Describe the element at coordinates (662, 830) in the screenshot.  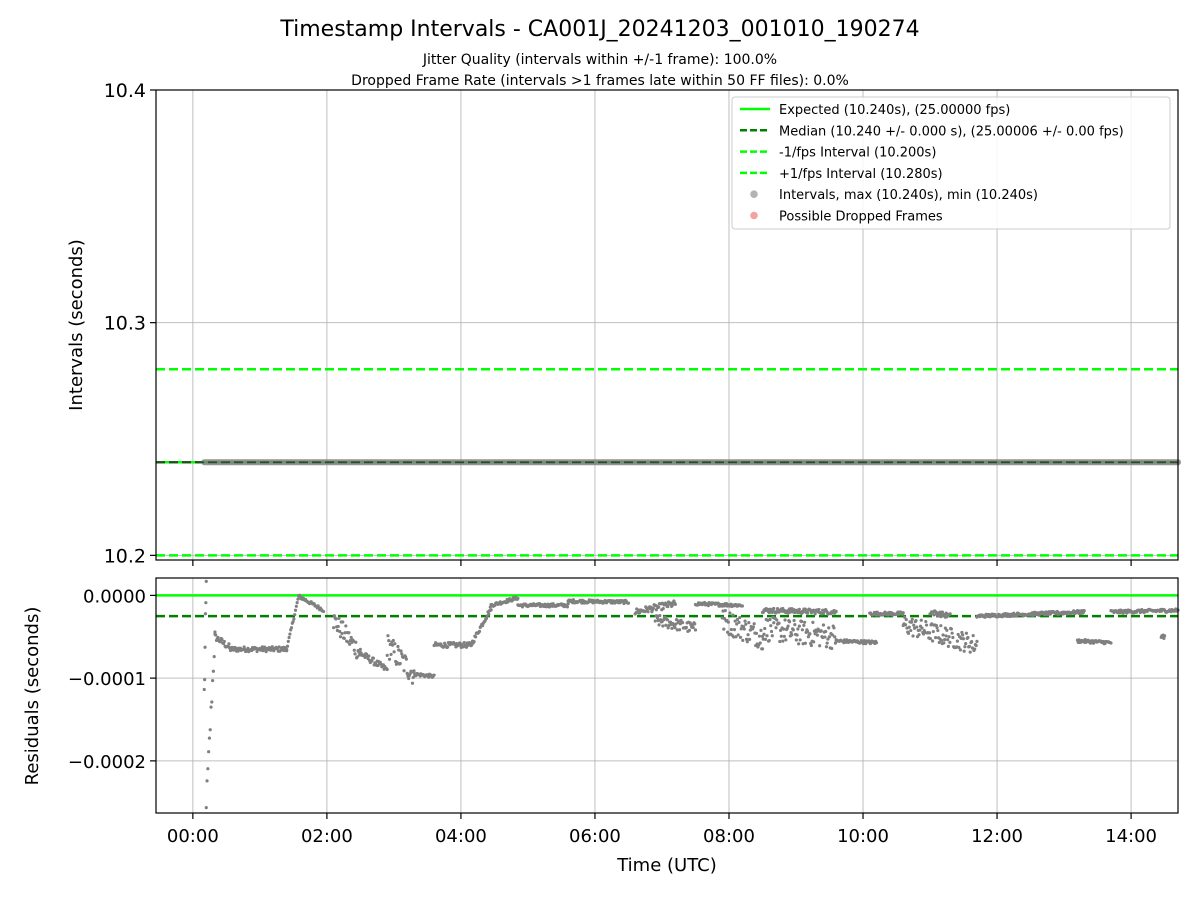
I see `residuals-x-ticks: 00:00 02:00 04:00 06:00 08:00 10:00 12:00 14:00` at that location.